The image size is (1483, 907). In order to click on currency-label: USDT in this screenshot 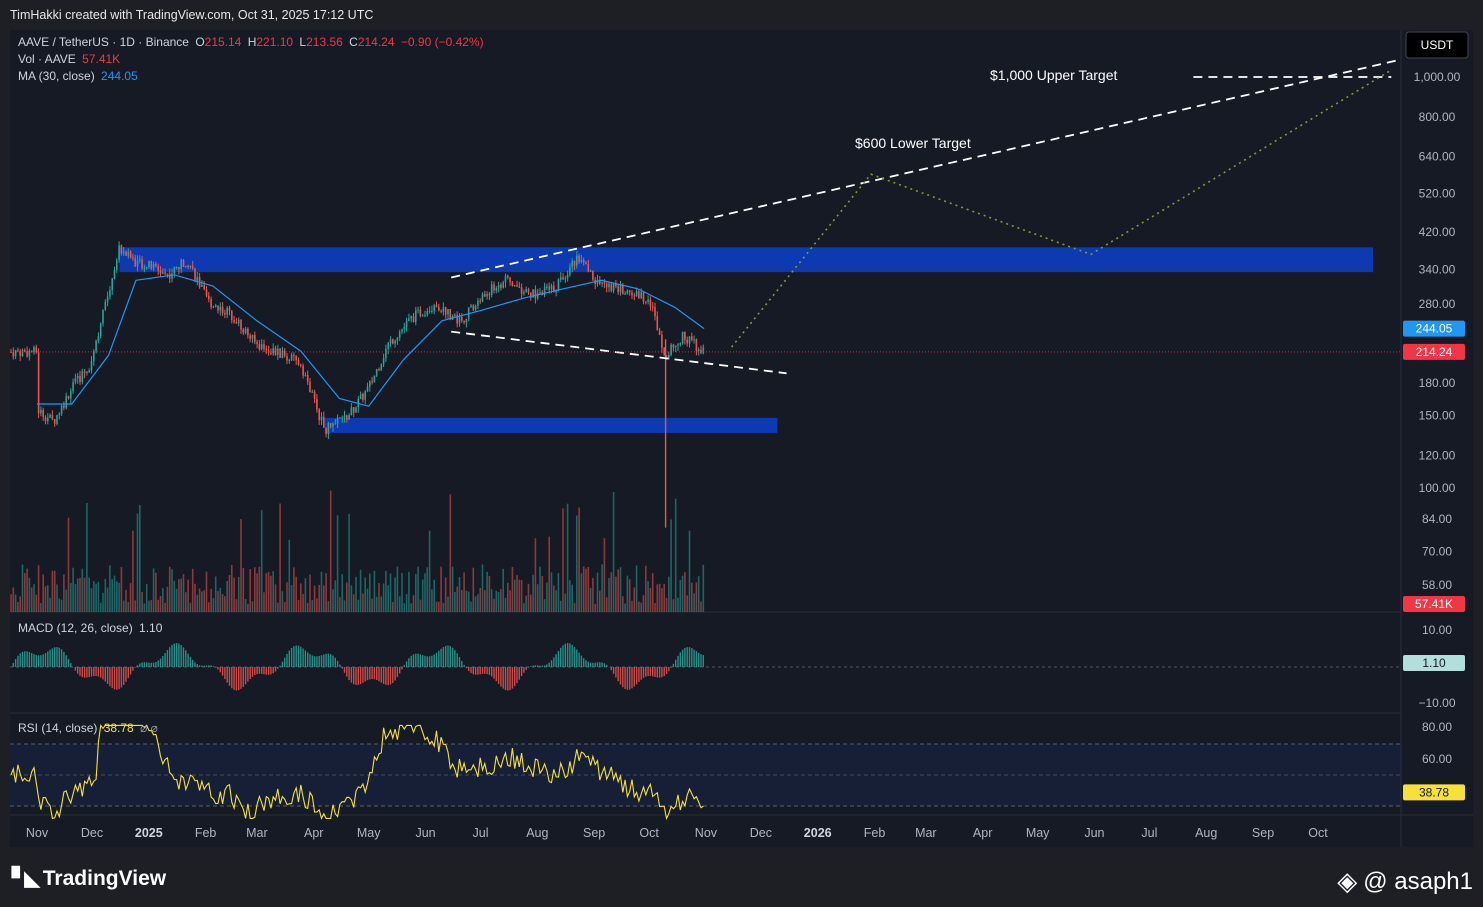, I will do `click(1437, 45)`.